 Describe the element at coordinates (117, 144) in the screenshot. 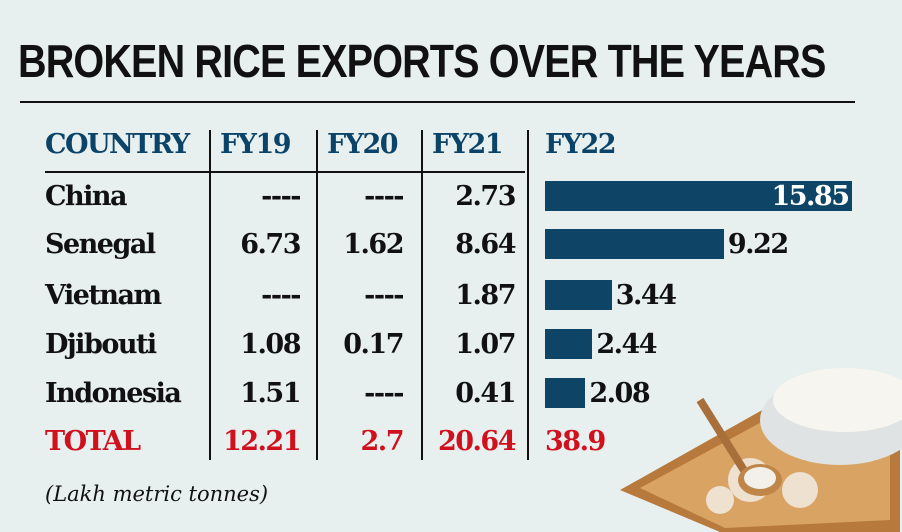

I see `column-header-country: COUNTRY` at that location.